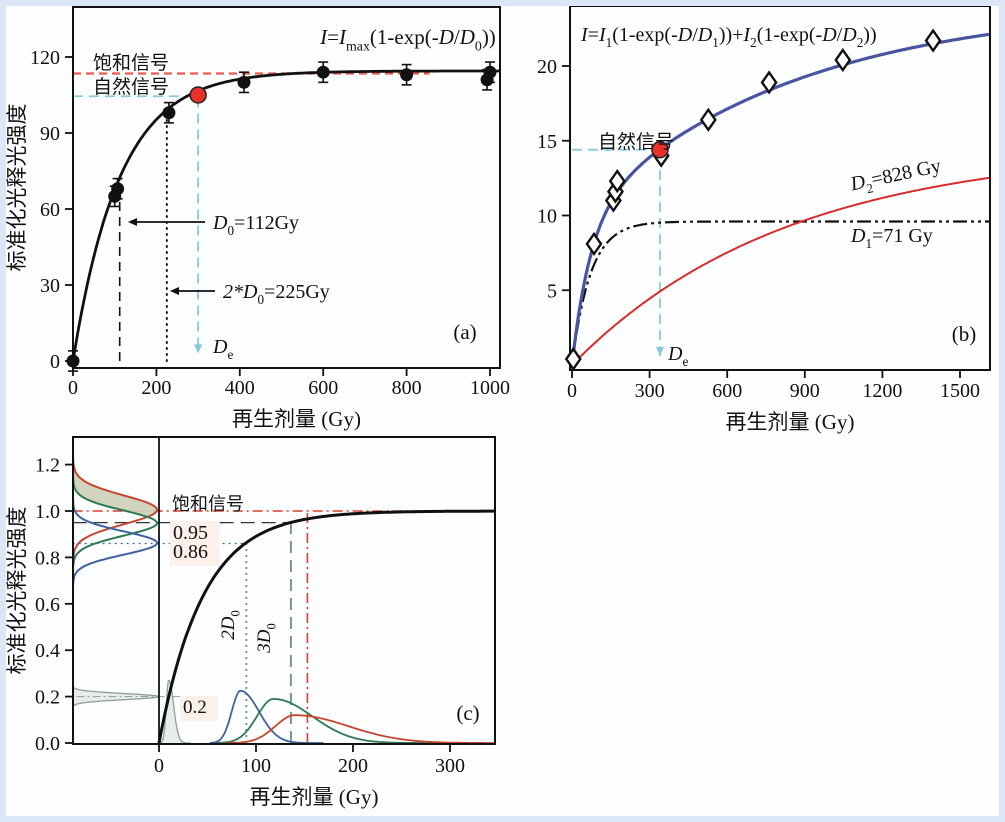 The height and width of the screenshot is (822, 1005). Describe the element at coordinates (45, 58) in the screenshot. I see `y-tick-label: 120` at that location.